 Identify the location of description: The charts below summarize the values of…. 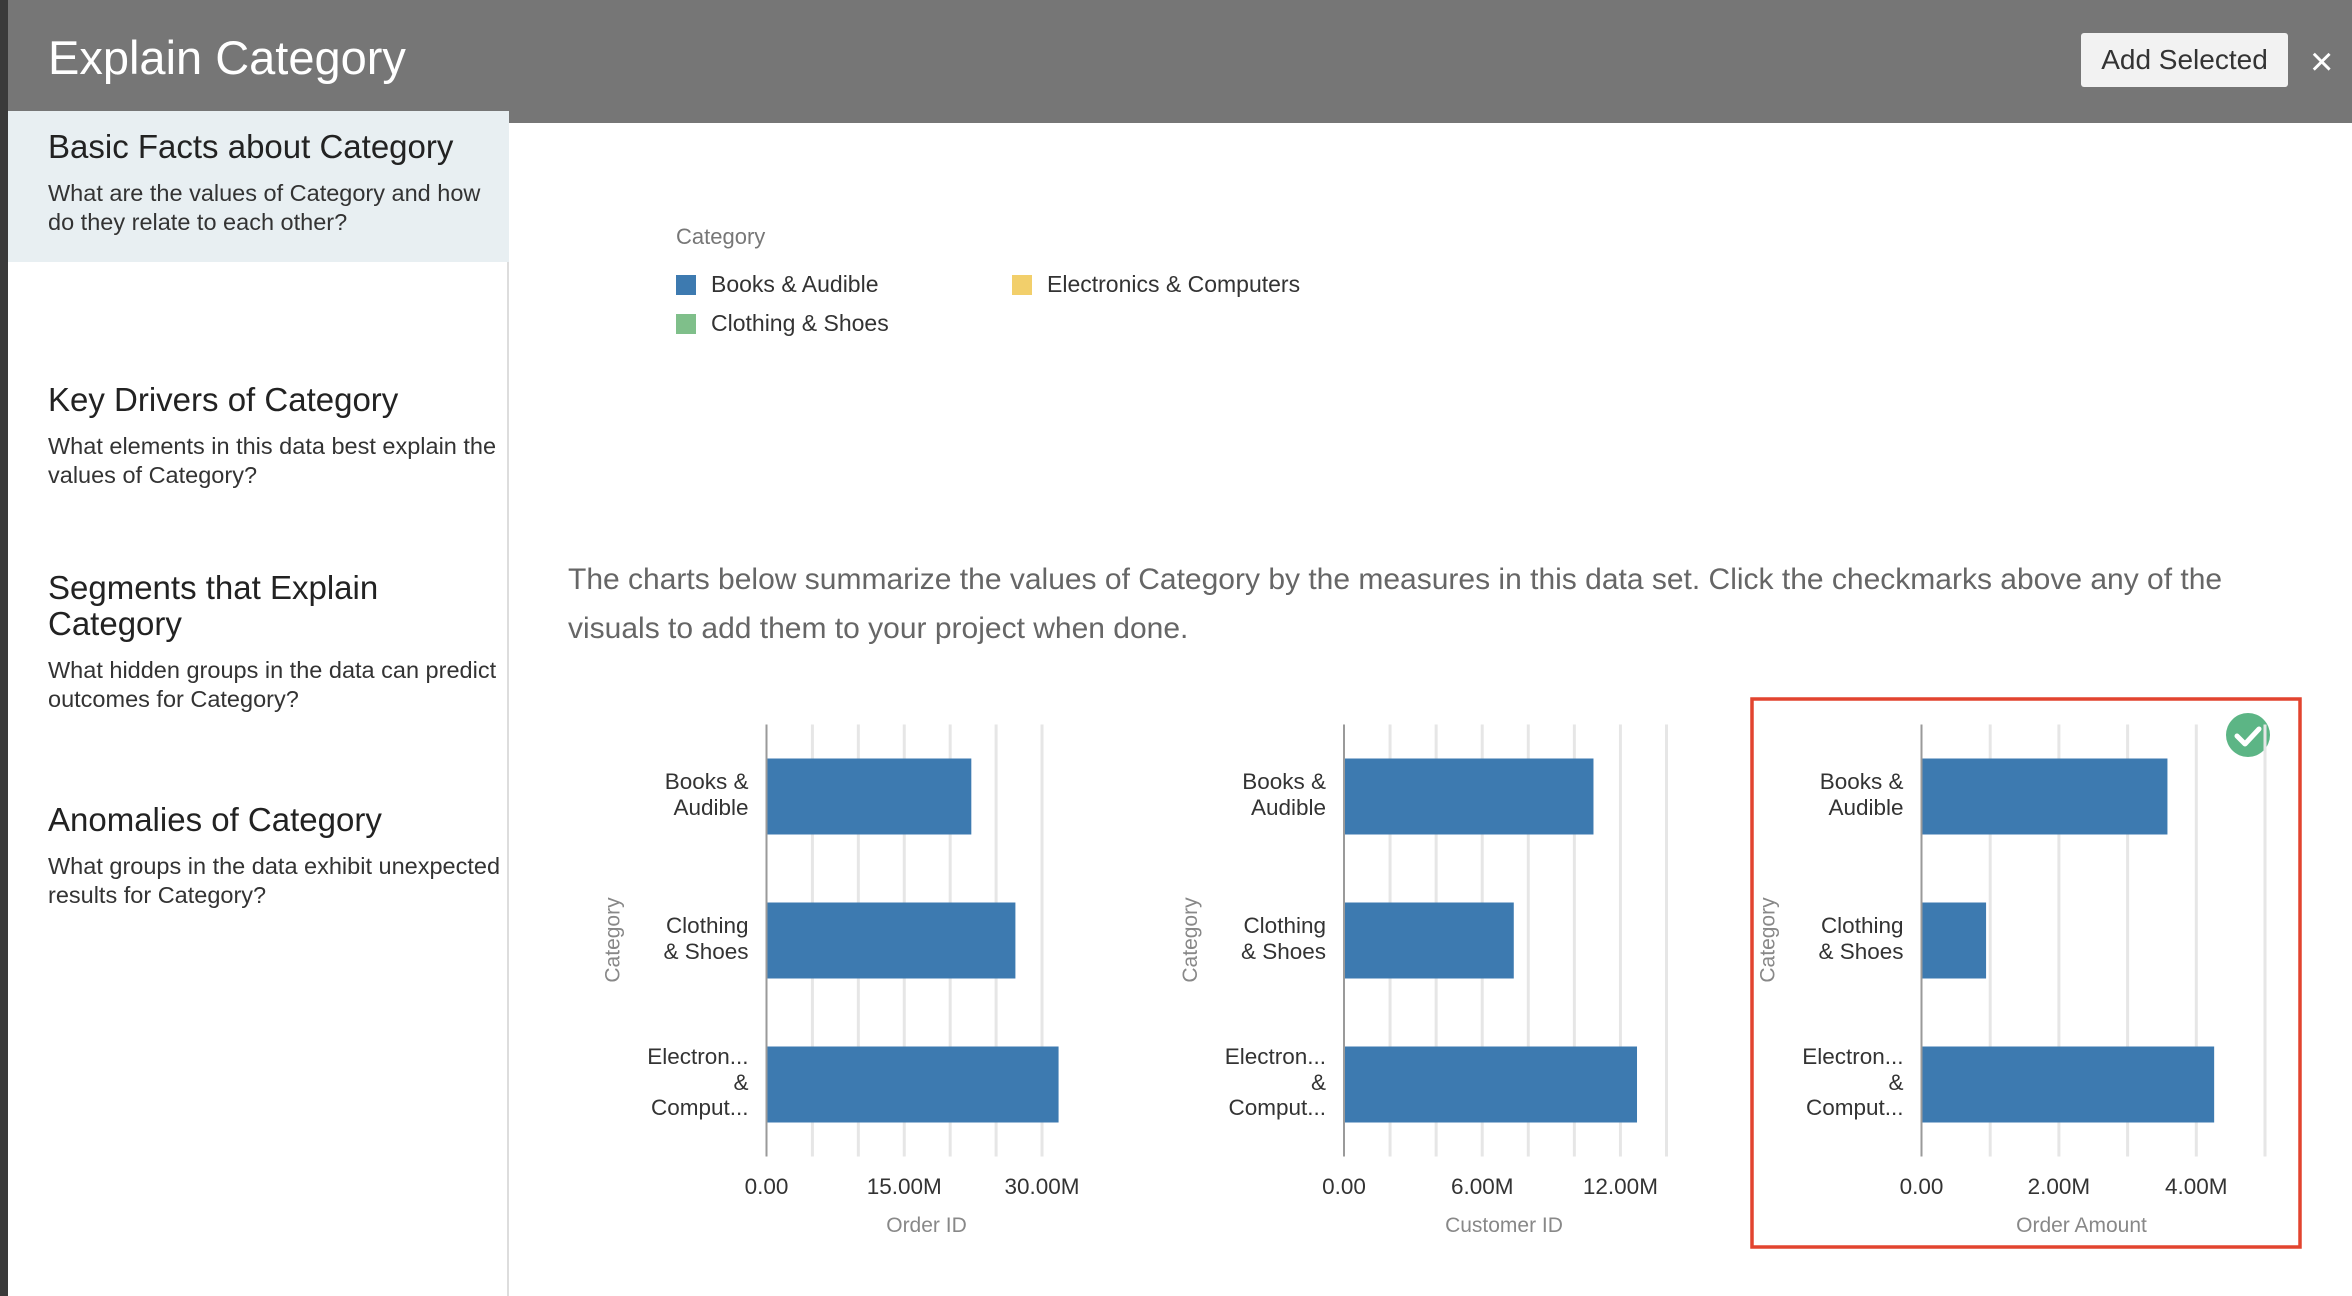
(1395, 604).